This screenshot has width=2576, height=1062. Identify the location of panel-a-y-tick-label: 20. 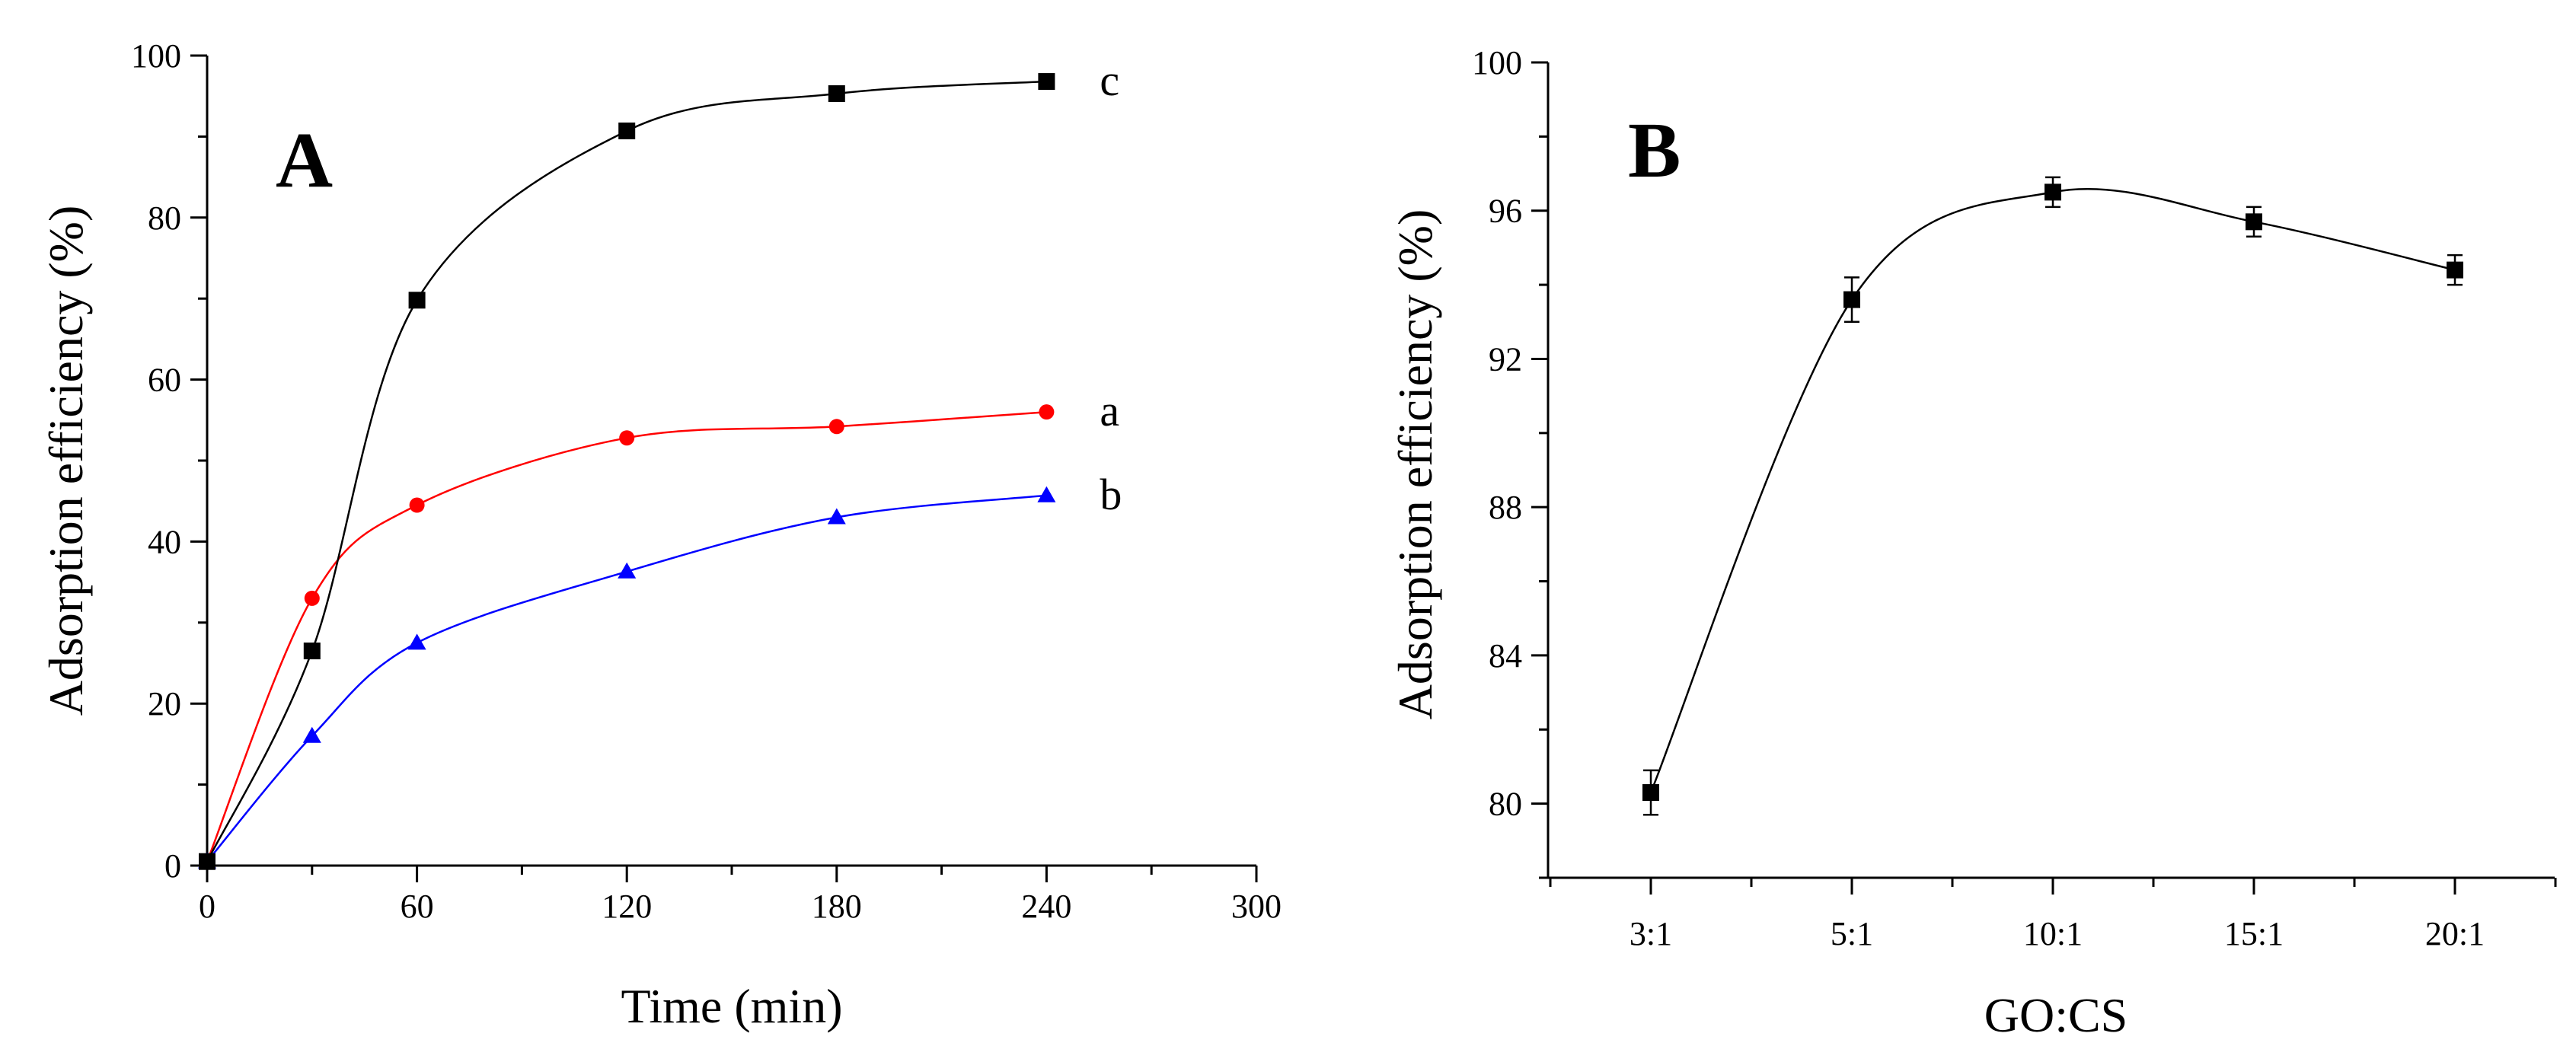
(164, 703).